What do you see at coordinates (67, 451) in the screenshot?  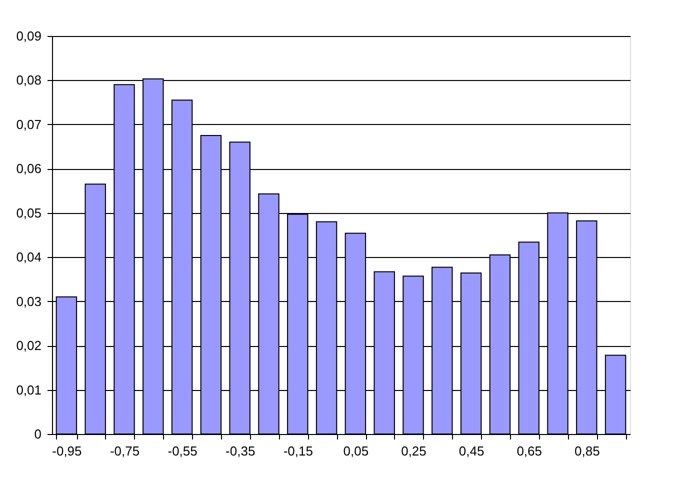 I see `x-tick-label: -0,95` at bounding box center [67, 451].